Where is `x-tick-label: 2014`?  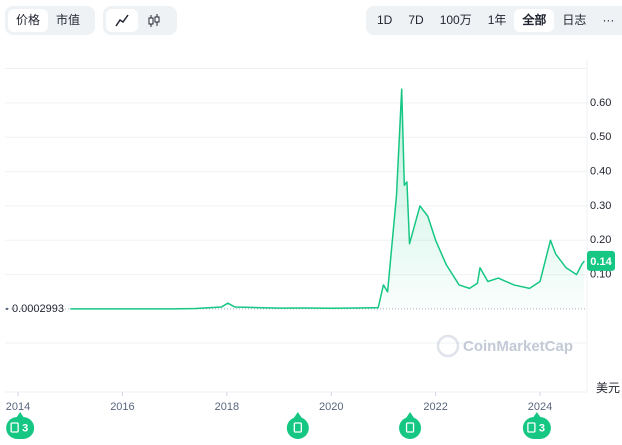 x-tick-label: 2014 is located at coordinates (18, 407).